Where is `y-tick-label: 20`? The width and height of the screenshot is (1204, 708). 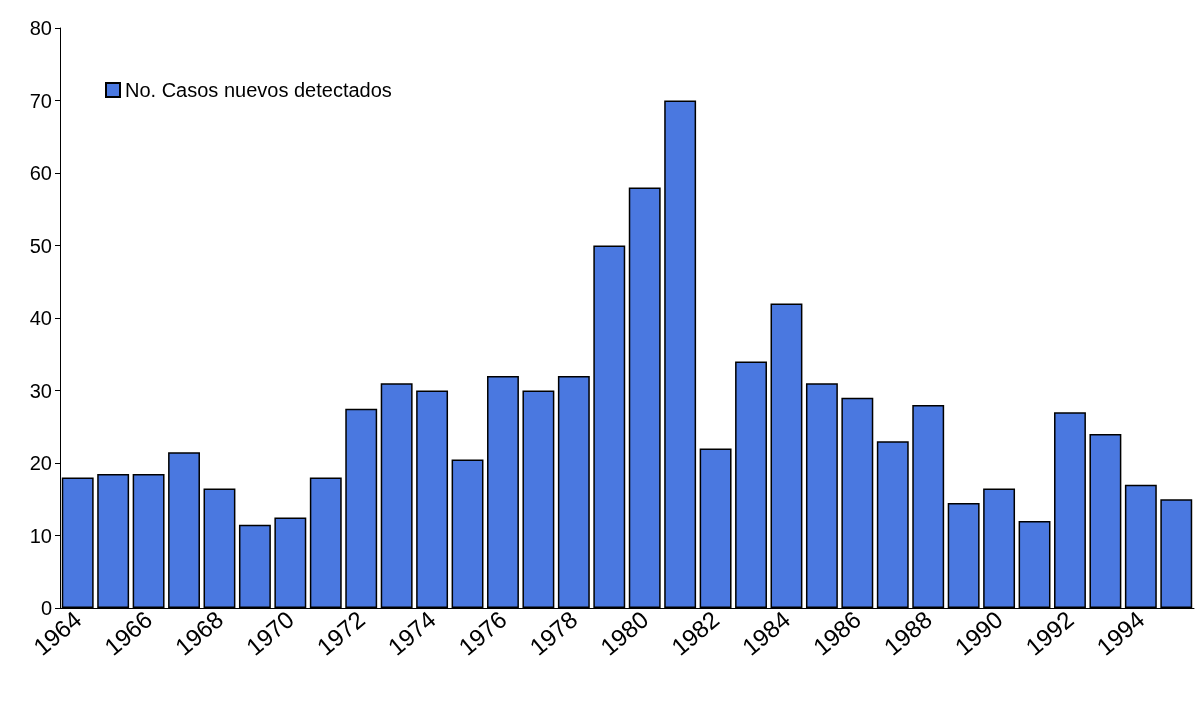
y-tick-label: 20 is located at coordinates (40, 463).